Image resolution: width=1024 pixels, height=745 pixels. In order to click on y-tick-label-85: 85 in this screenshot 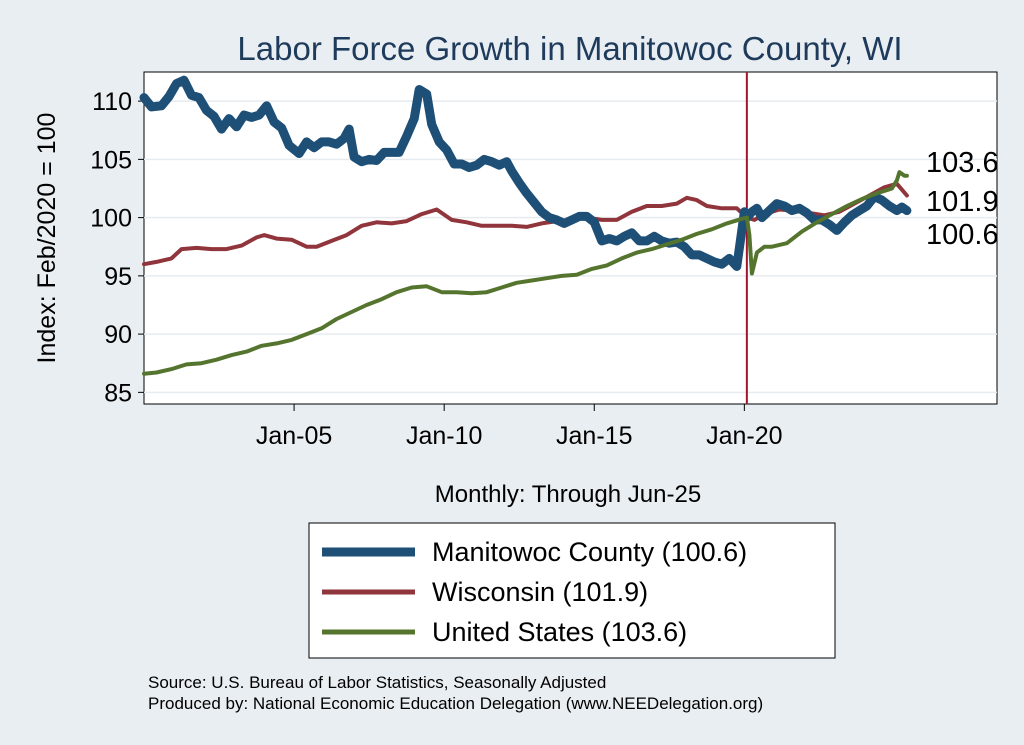, I will do `click(118, 393)`.